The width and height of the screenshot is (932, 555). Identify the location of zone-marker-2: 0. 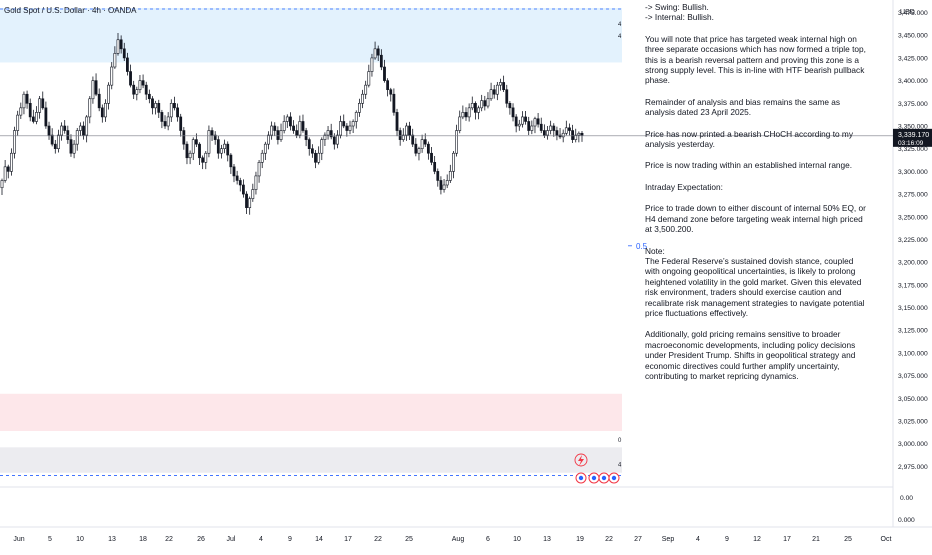
(620, 441).